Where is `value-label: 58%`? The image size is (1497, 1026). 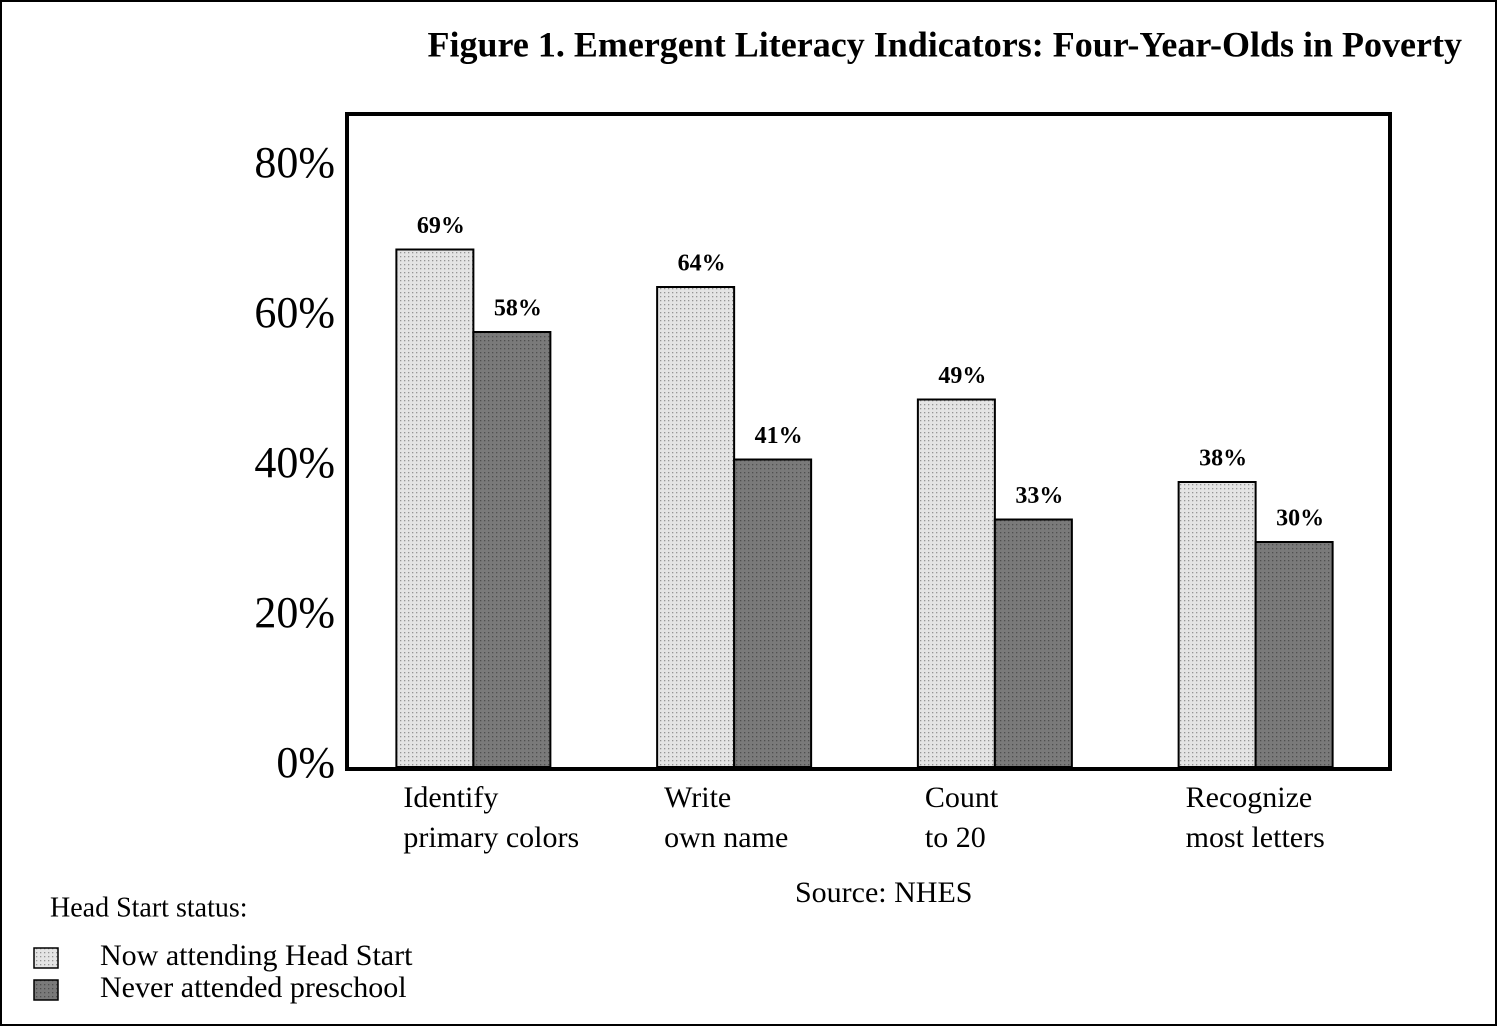
value-label: 58% is located at coordinates (518, 309).